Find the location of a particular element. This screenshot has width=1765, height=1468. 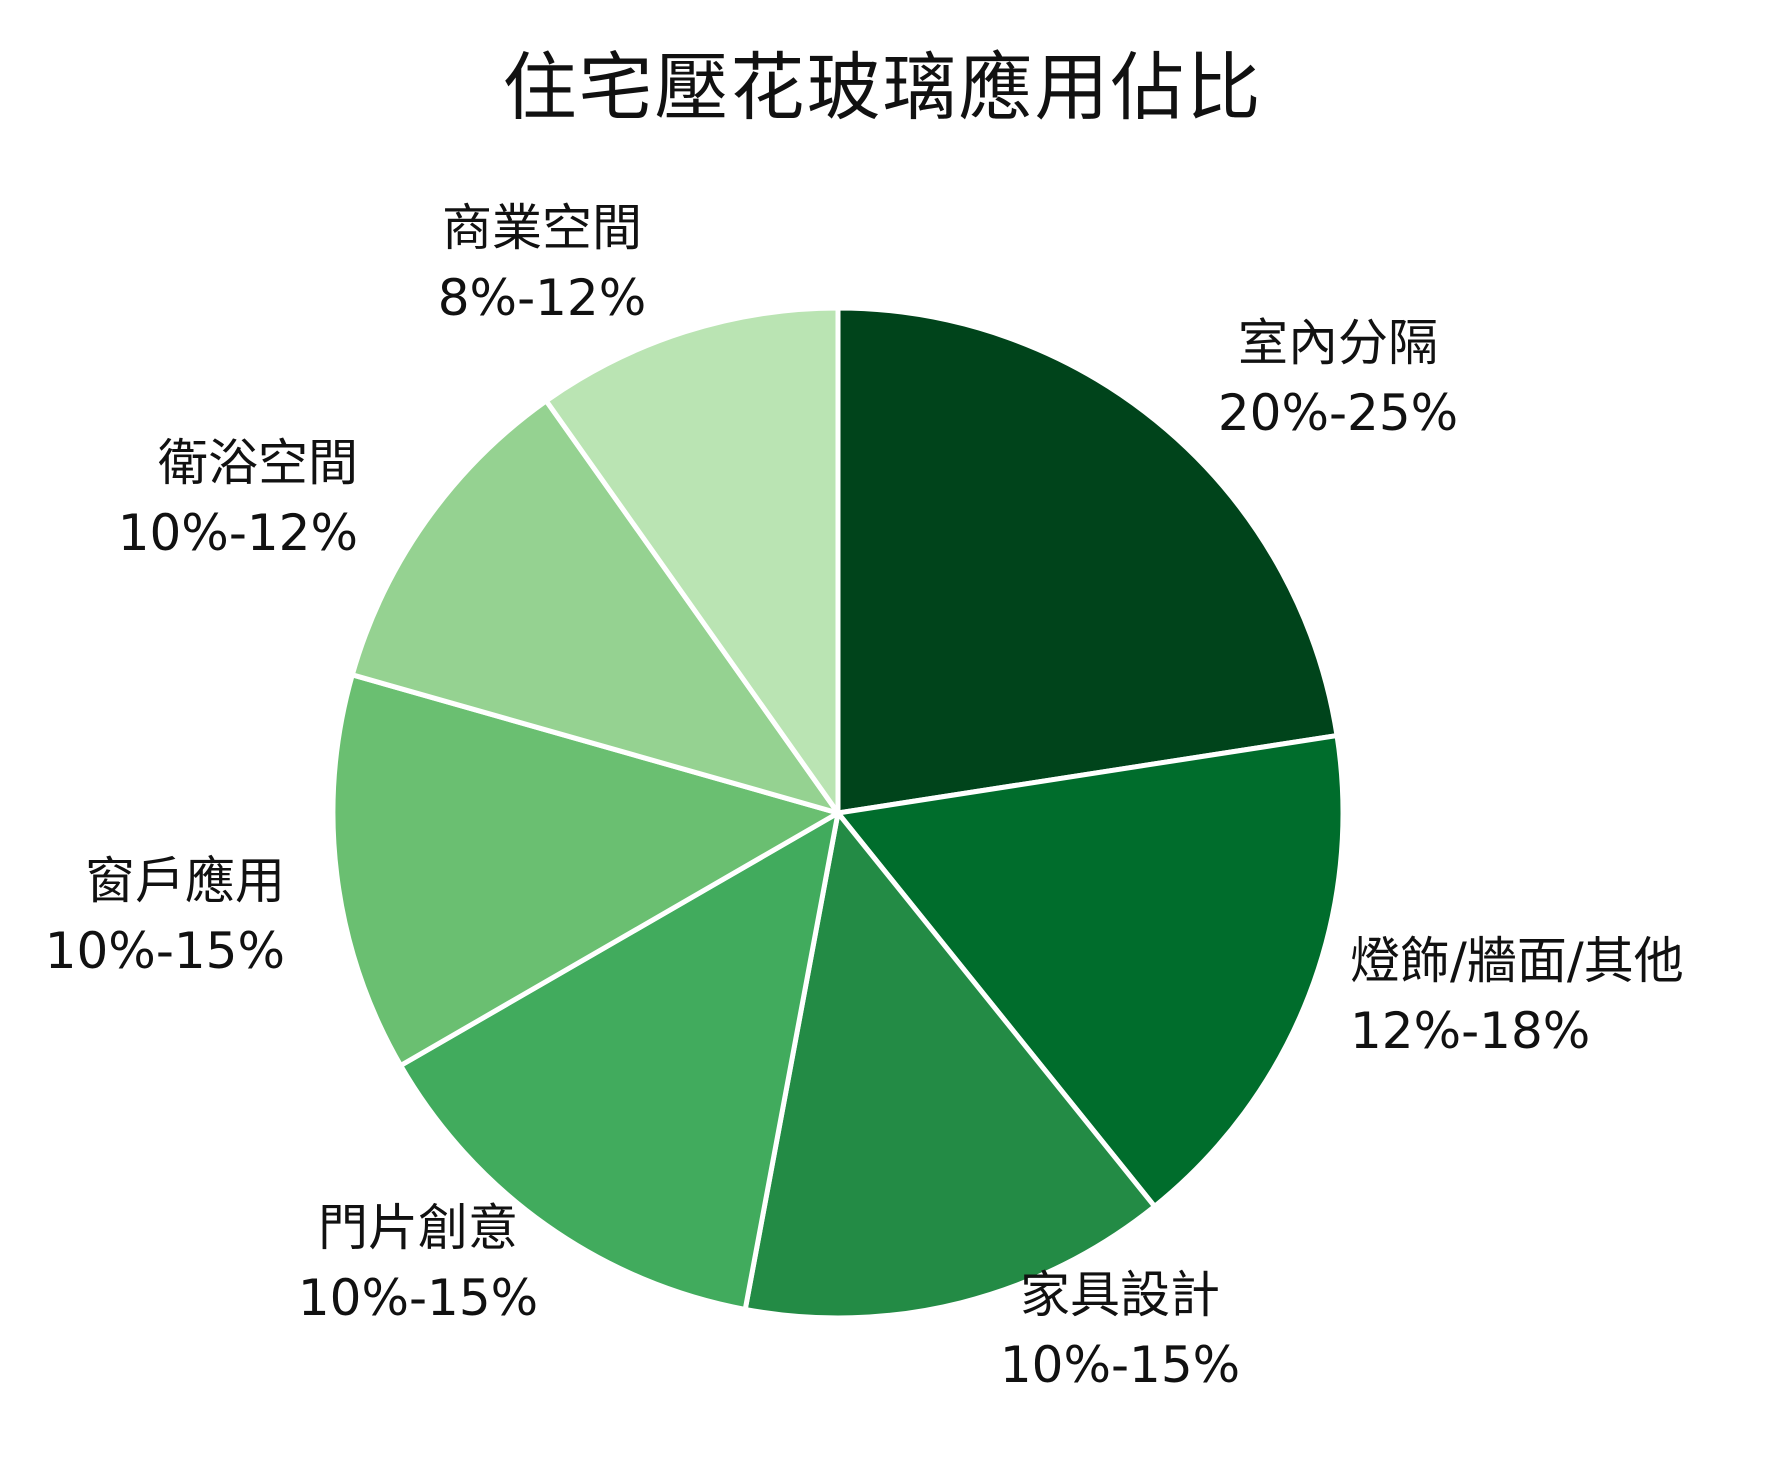

slice-range-label: 12%-18% is located at coordinates (1470, 1031).